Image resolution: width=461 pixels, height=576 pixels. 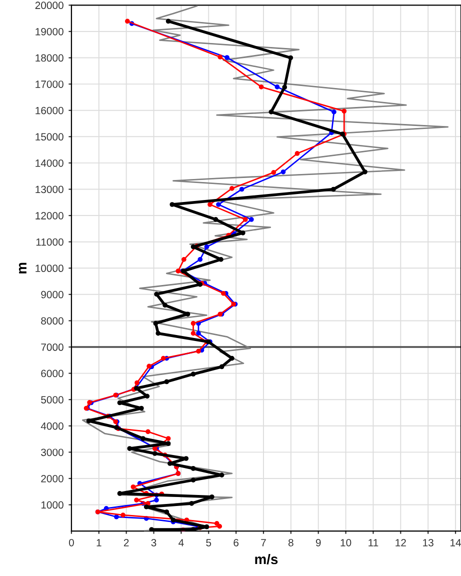 What do you see at coordinates (50, 58) in the screenshot?
I see `y-tick-label: 18000` at bounding box center [50, 58].